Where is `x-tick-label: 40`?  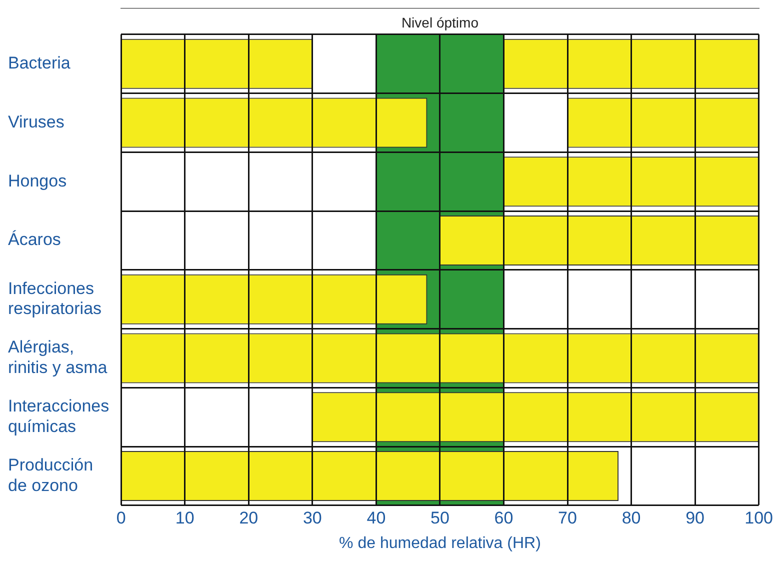
x-tick-label: 40 is located at coordinates (376, 518).